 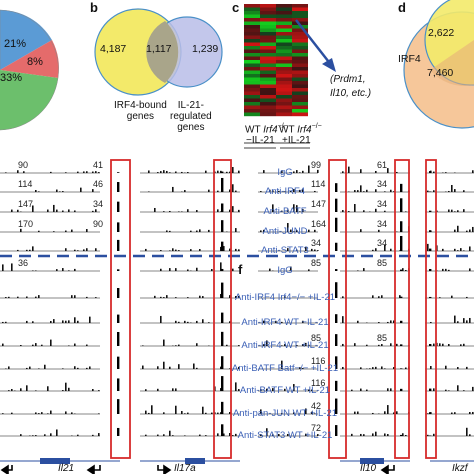 I want to click on venn-b-overlap-count: 1,117, so click(x=159, y=49).